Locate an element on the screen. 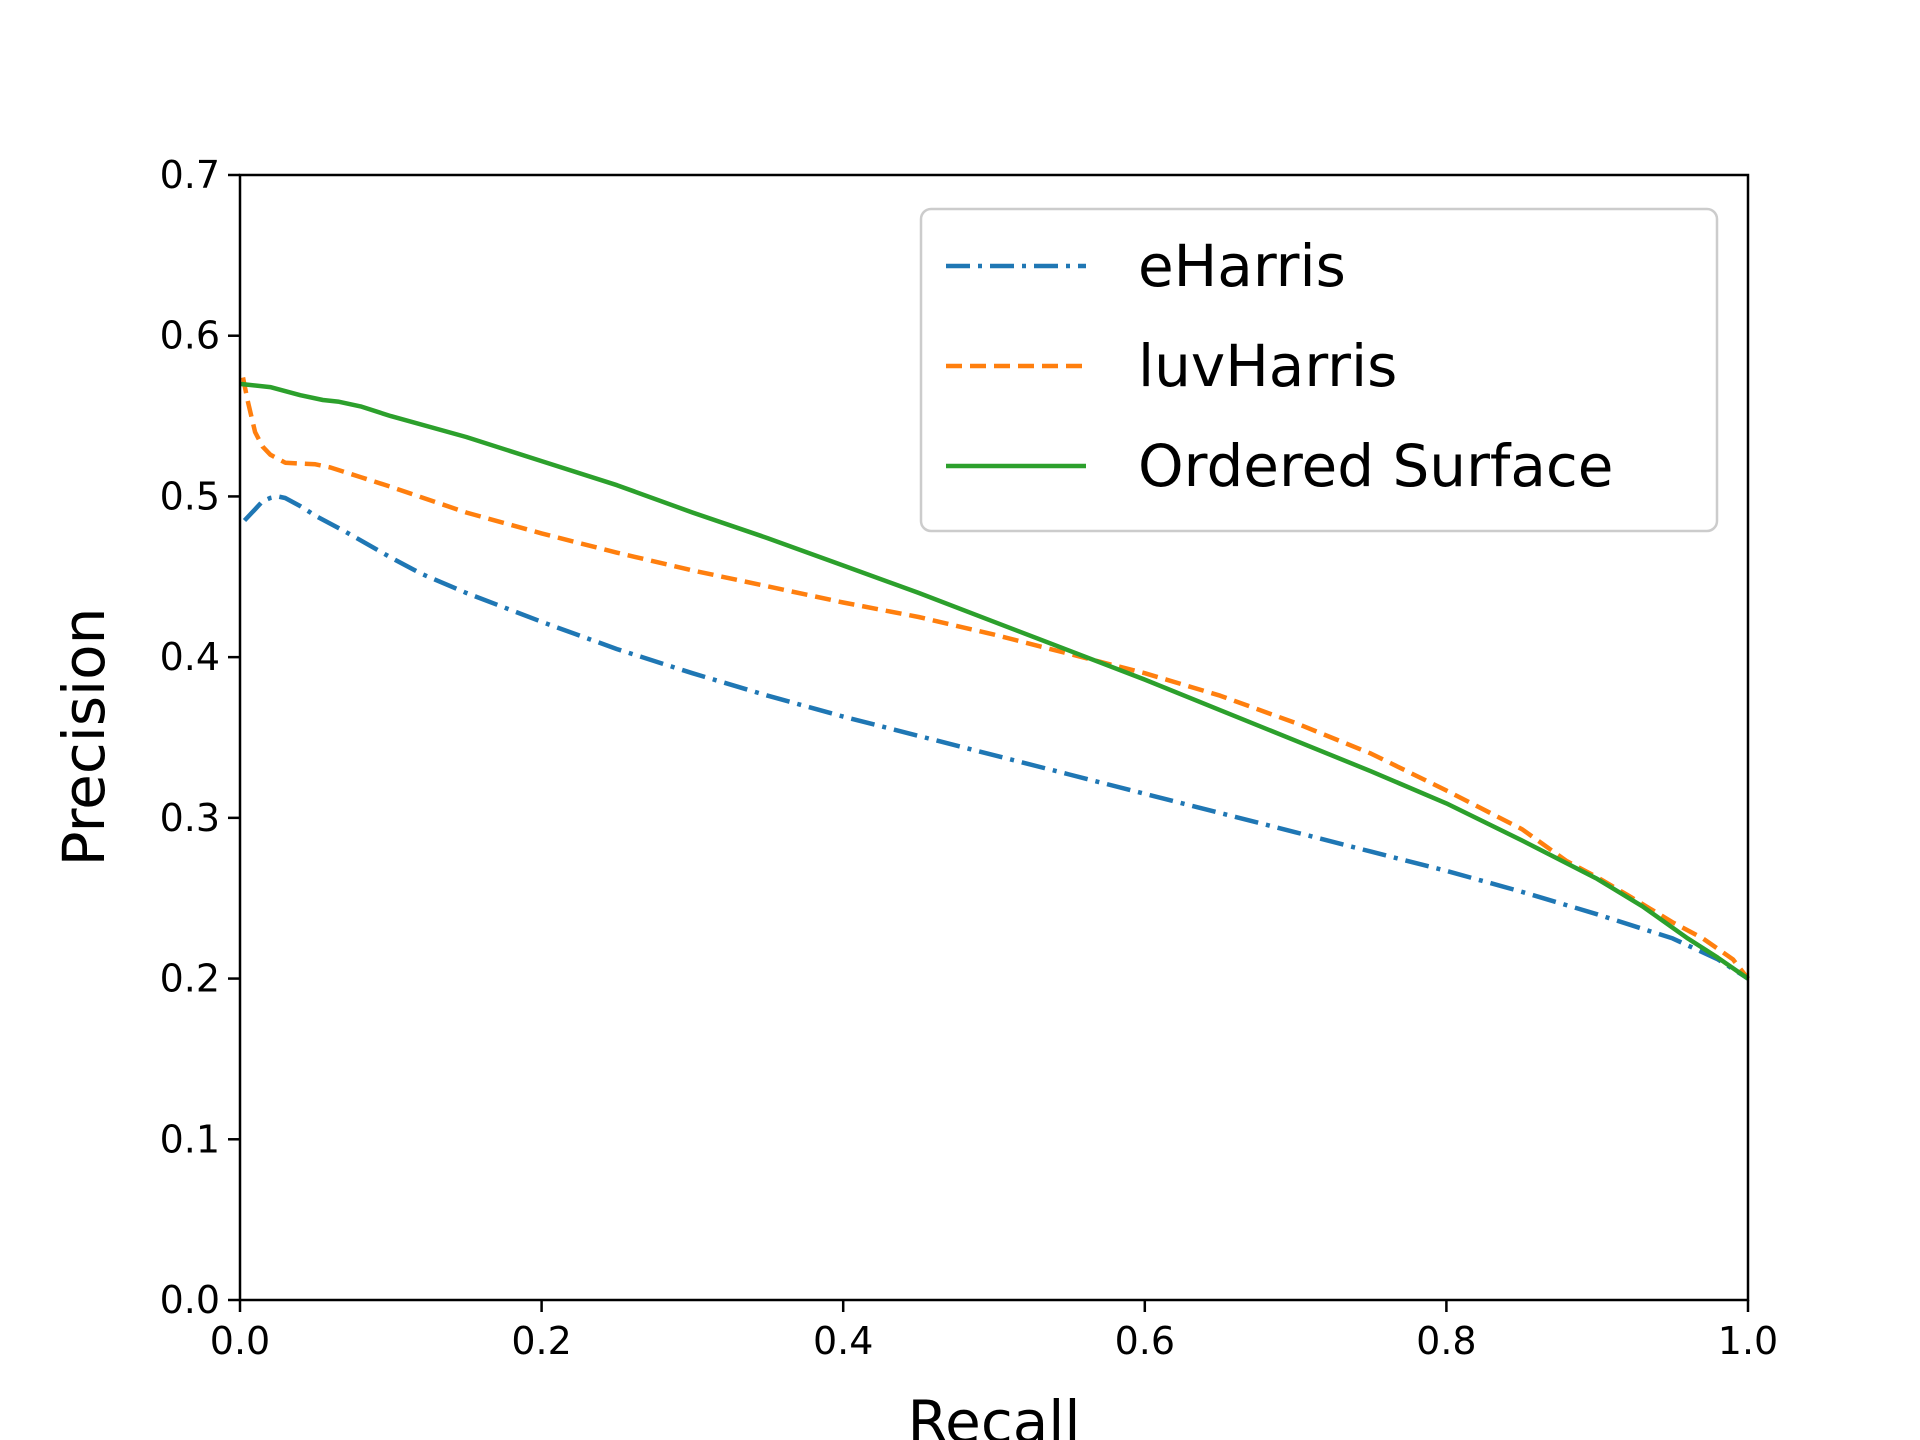  legend-label-eharris: eHarris is located at coordinates (1242, 266).